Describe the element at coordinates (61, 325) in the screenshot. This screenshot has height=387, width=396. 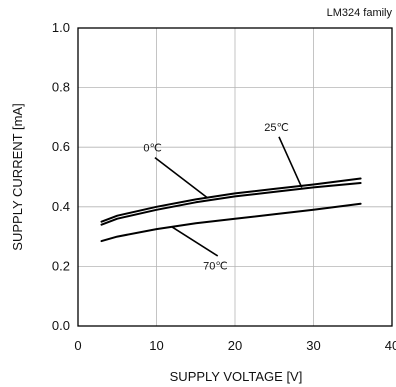
I see `y-tick-label: 0.0` at that location.